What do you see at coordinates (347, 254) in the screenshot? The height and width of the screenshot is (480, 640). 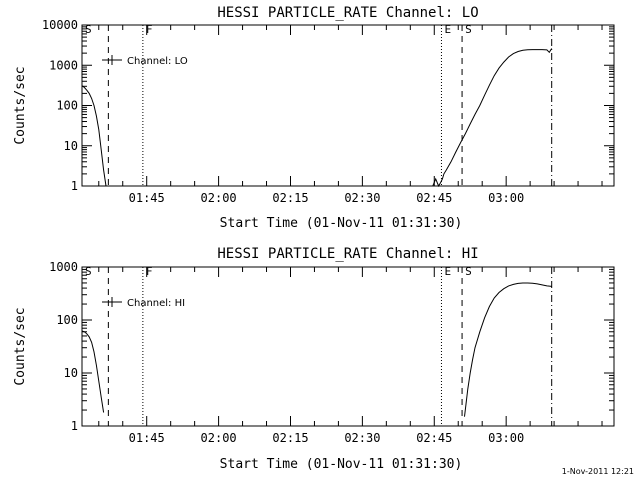 I see `chart-title: HESSI PARTICLE_RATE Channel: HI` at bounding box center [347, 254].